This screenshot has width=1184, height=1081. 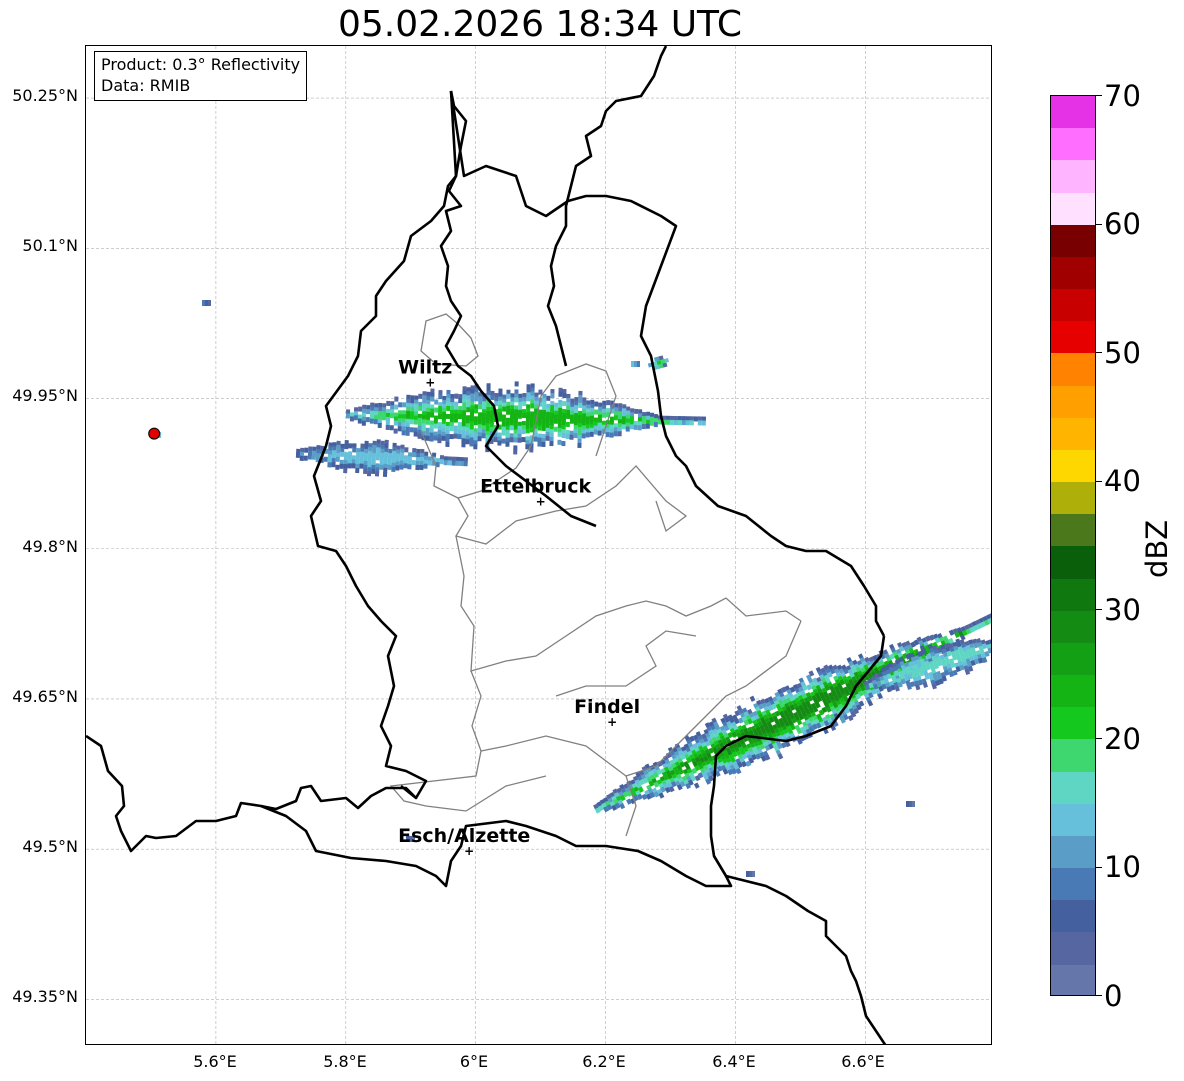 What do you see at coordinates (1122, 867) in the screenshot?
I see `cb-tick-10: 10` at bounding box center [1122, 867].